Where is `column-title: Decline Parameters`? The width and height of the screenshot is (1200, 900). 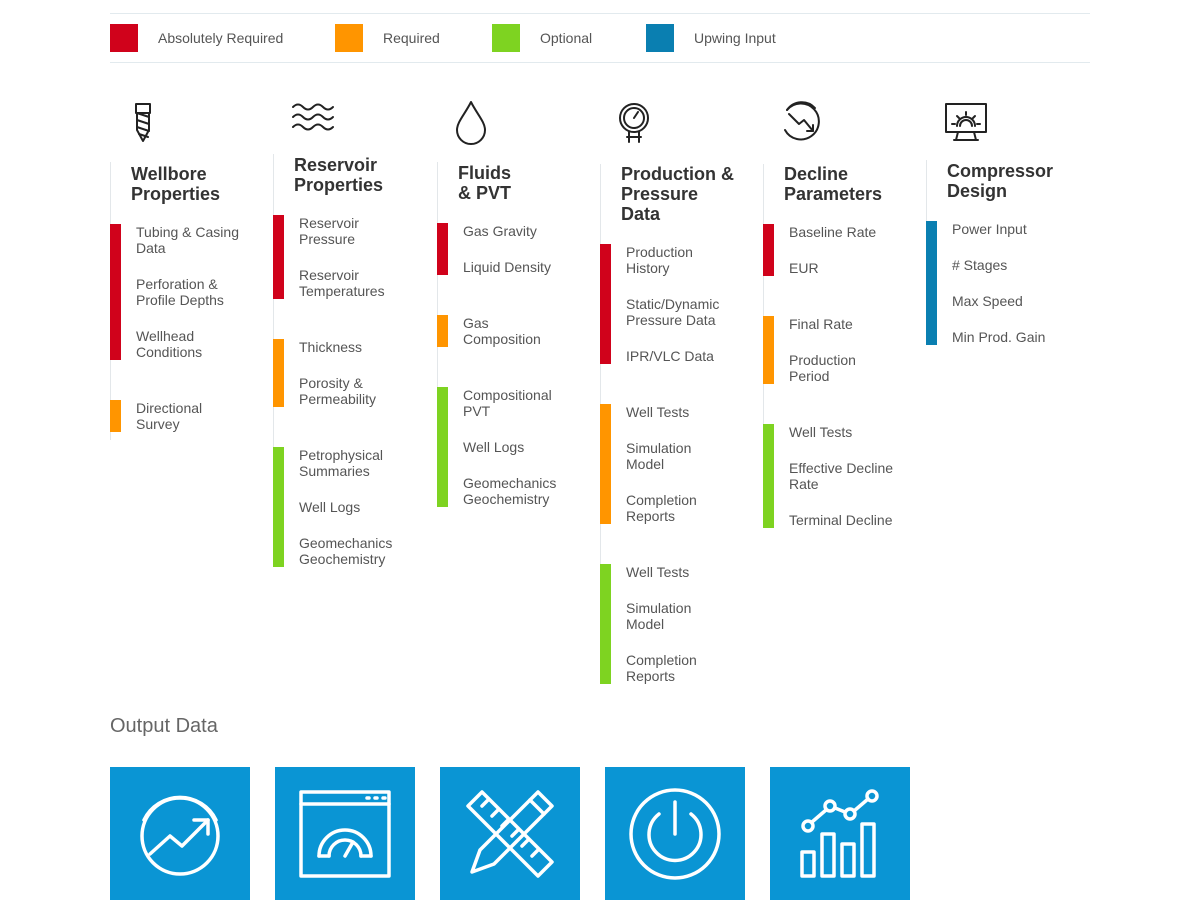 column-title: Decline Parameters is located at coordinates (833, 184).